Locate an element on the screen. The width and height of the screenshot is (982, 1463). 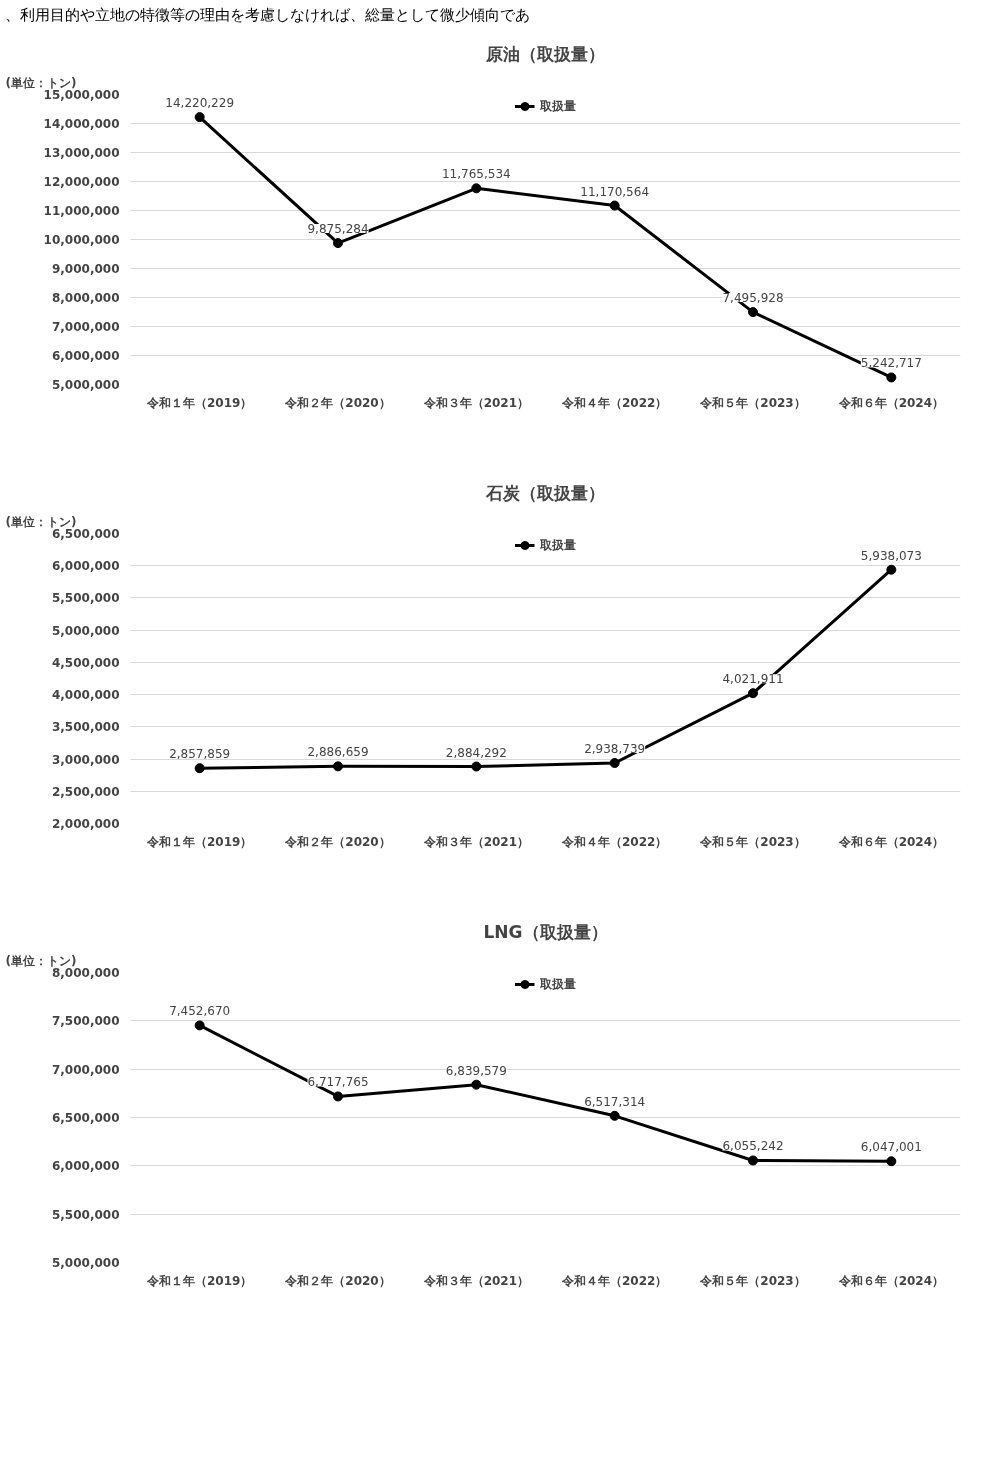
y-tick-label: 13,000,000 is located at coordinates (81, 153).